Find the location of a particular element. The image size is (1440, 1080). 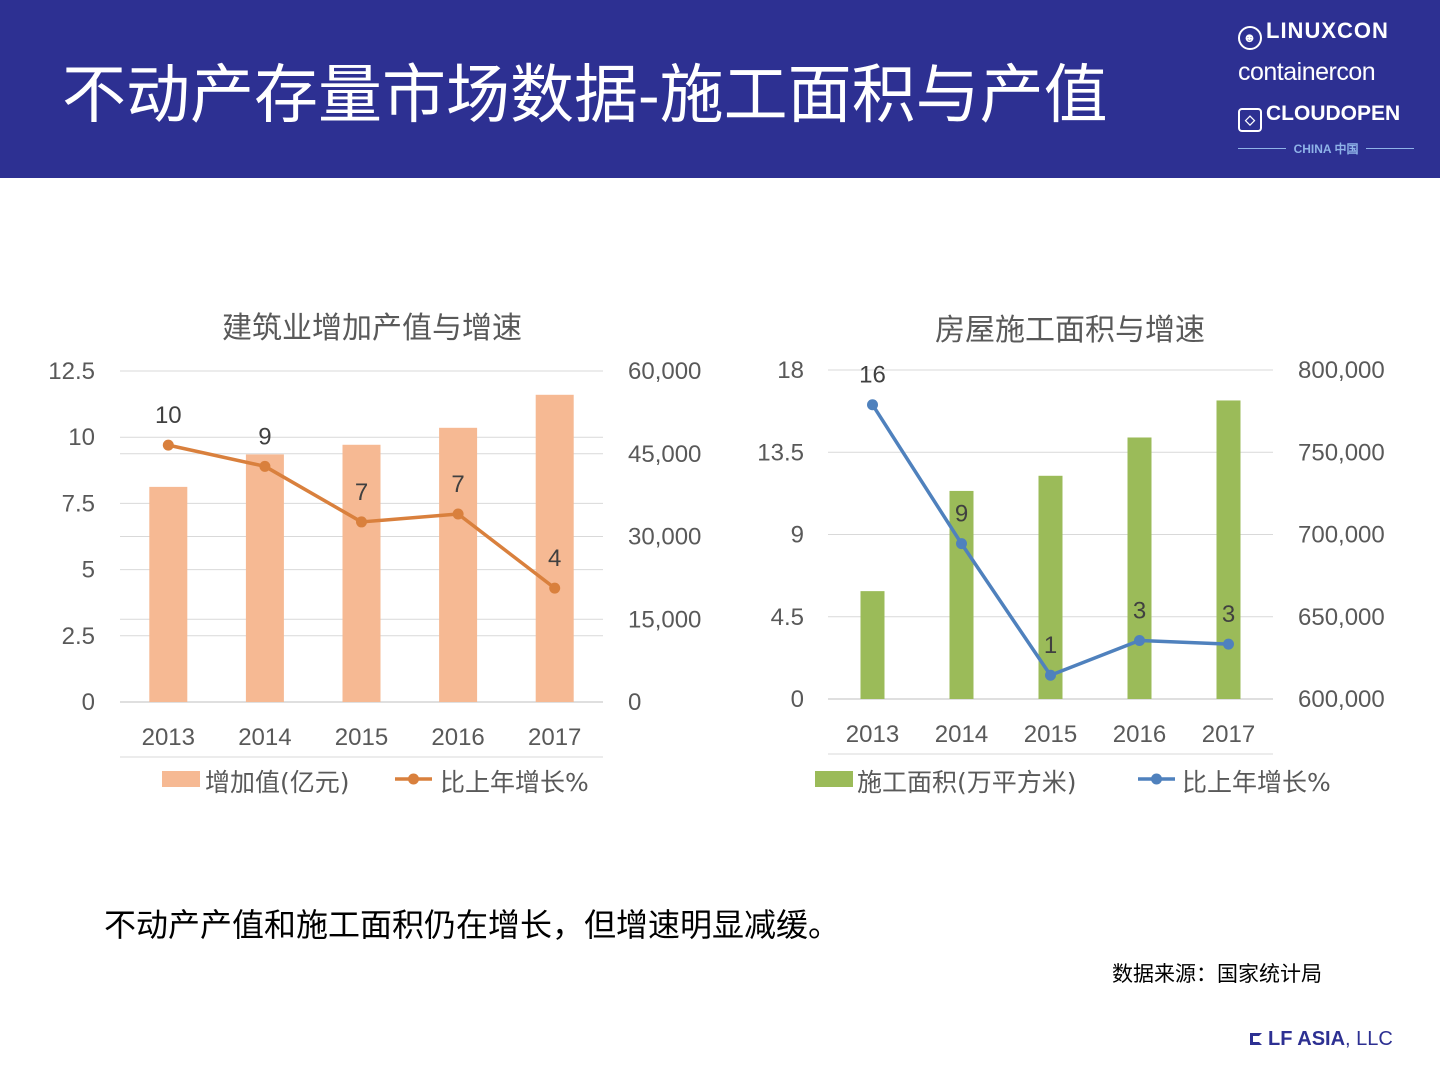

y-right-tick-label: 30,000 is located at coordinates (664, 537).